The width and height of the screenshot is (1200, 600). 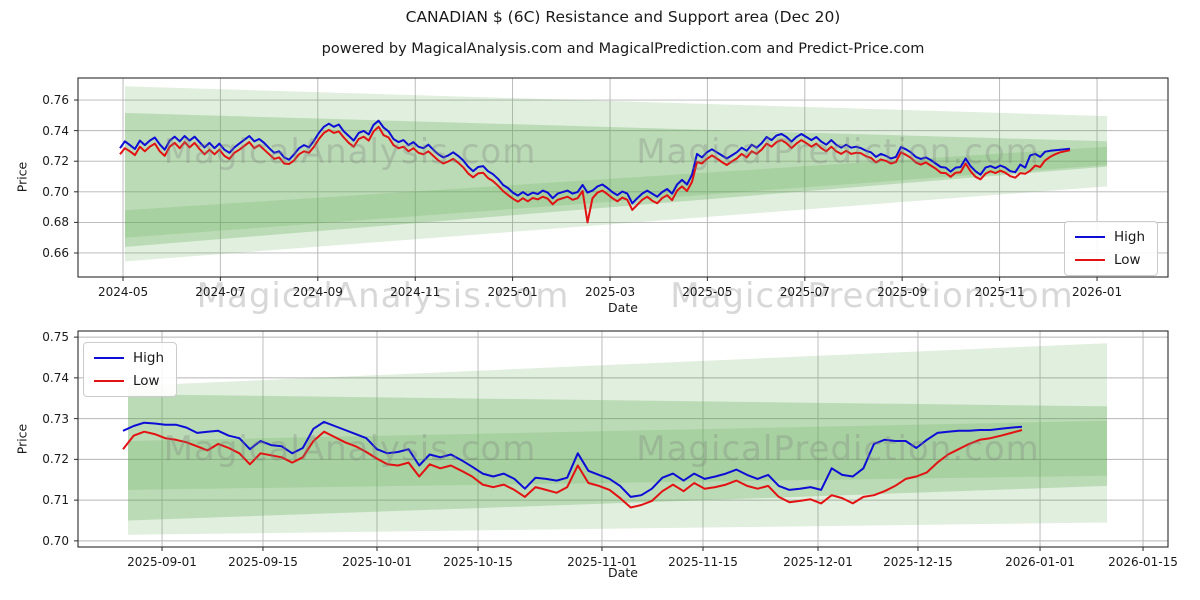 I want to click on x-tick-label: 2025-09, so click(x=902, y=292).